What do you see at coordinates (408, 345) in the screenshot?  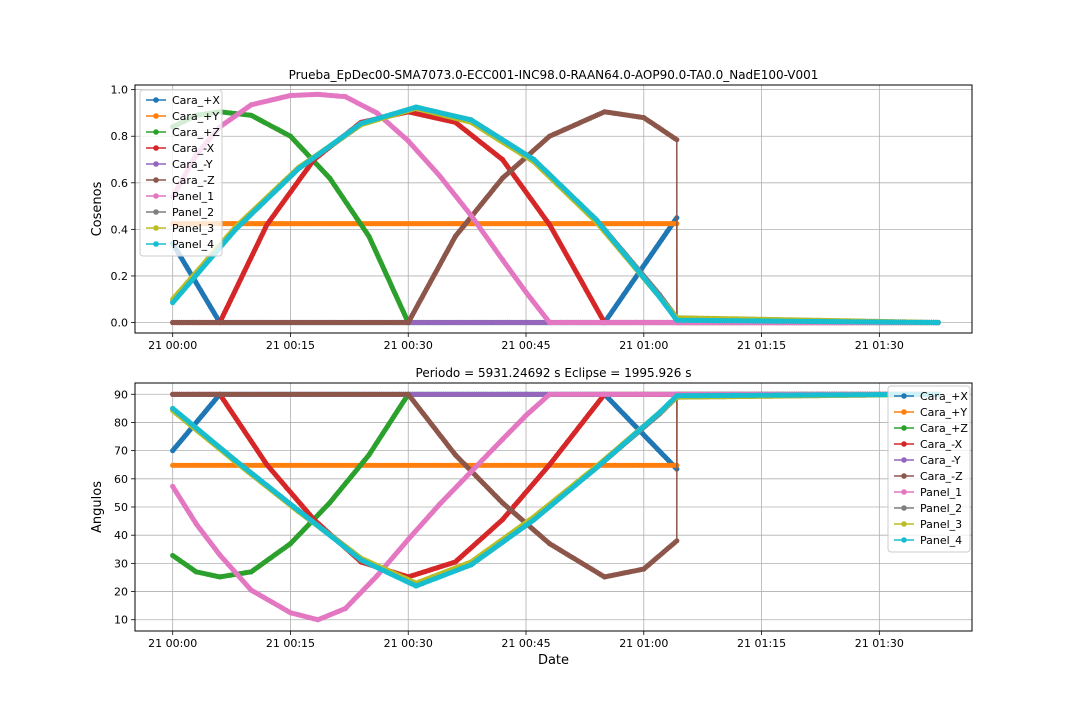 I see `x-tick-label: 21 00:30` at bounding box center [408, 345].